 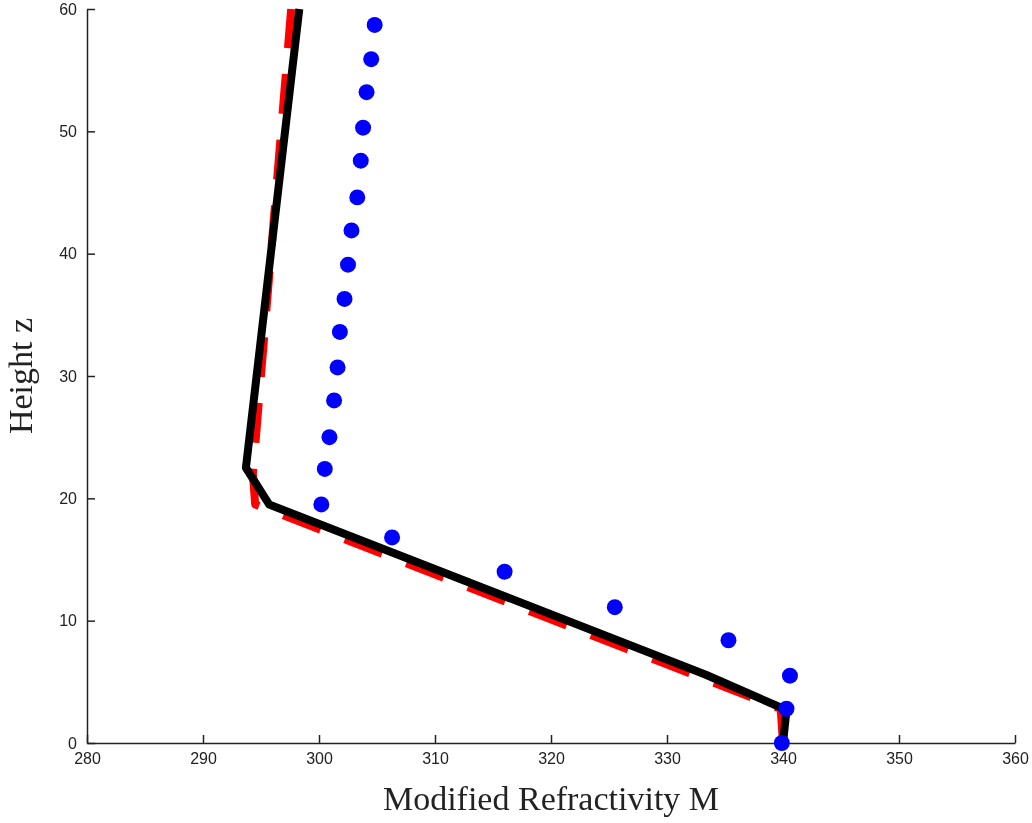 What do you see at coordinates (68, 254) in the screenshot?
I see `y-tick-label: 40` at bounding box center [68, 254].